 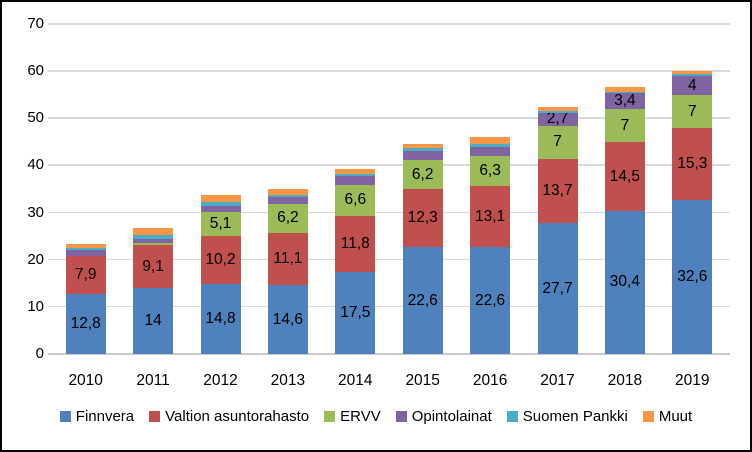 What do you see at coordinates (153, 380) in the screenshot?
I see `x-axis-label-2011: 2011` at bounding box center [153, 380].